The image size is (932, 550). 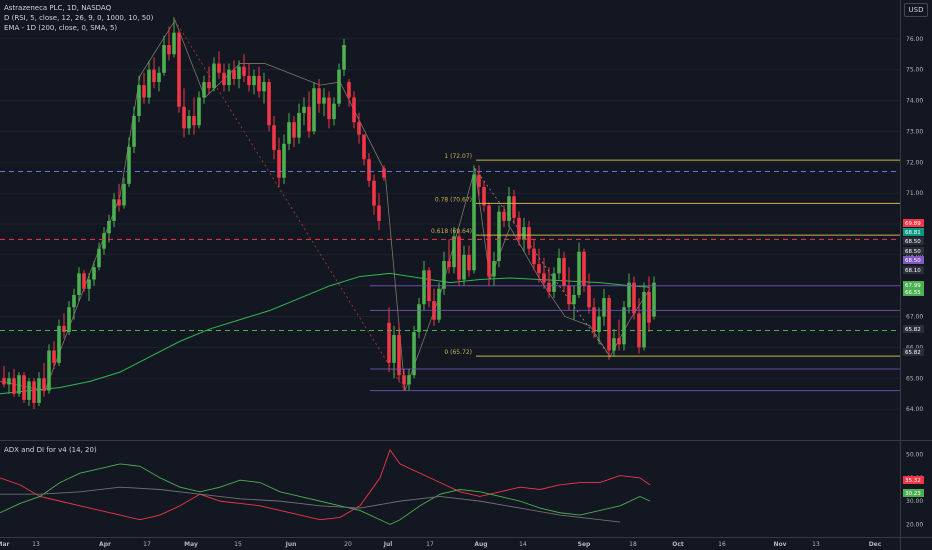 I want to click on price-label-text: 68.50, so click(x=913, y=252).